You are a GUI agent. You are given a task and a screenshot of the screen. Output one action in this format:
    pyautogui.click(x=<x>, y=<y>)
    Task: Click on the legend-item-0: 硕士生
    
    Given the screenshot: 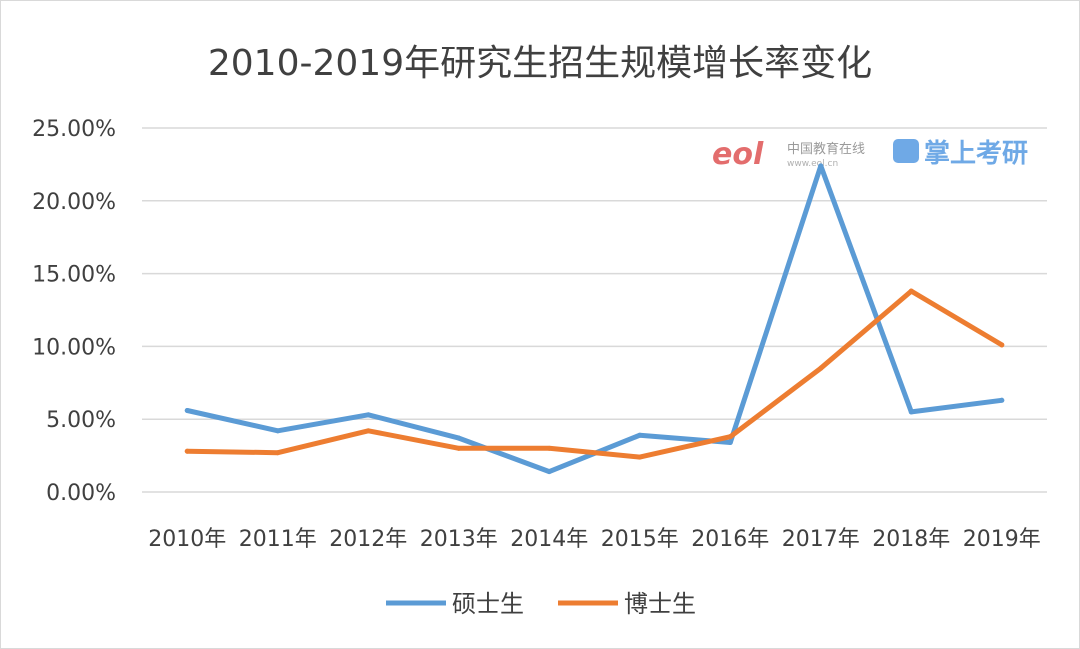 What is the action you would take?
    pyautogui.click(x=455, y=604)
    